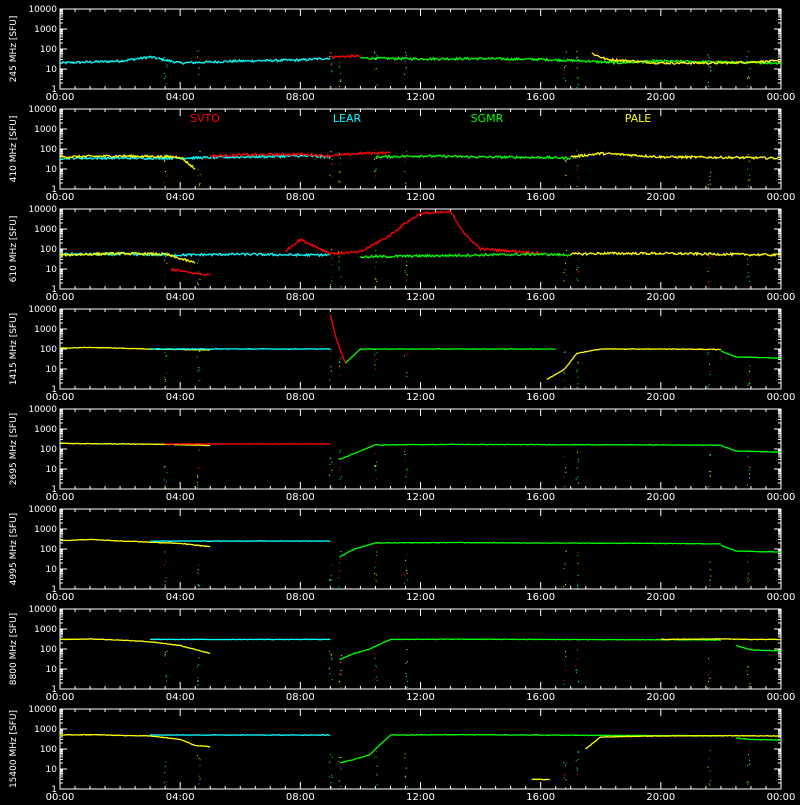 Image resolution: width=800 pixels, height=805 pixels. Describe the element at coordinates (48, 350) in the screenshot. I see `y-tick-label: 100` at that location.